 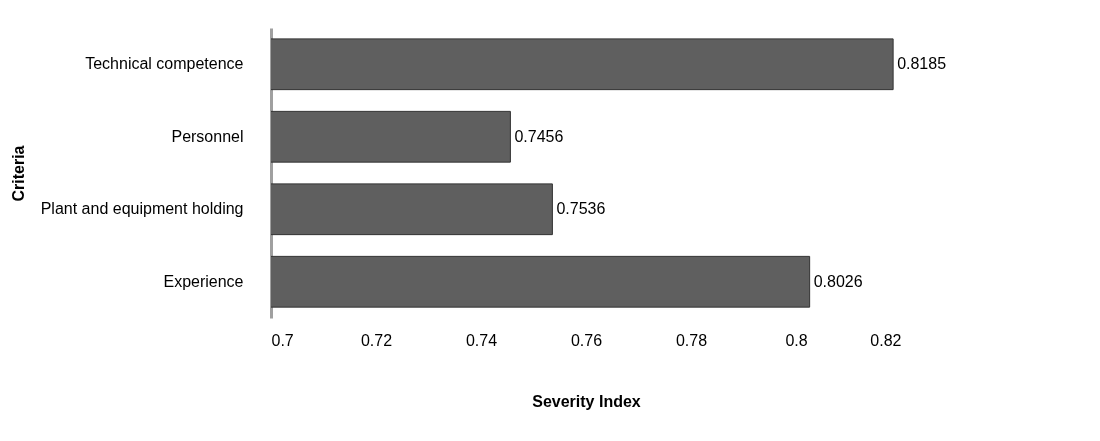 What do you see at coordinates (207, 136) in the screenshot?
I see `y-tick-label: Personnel` at bounding box center [207, 136].